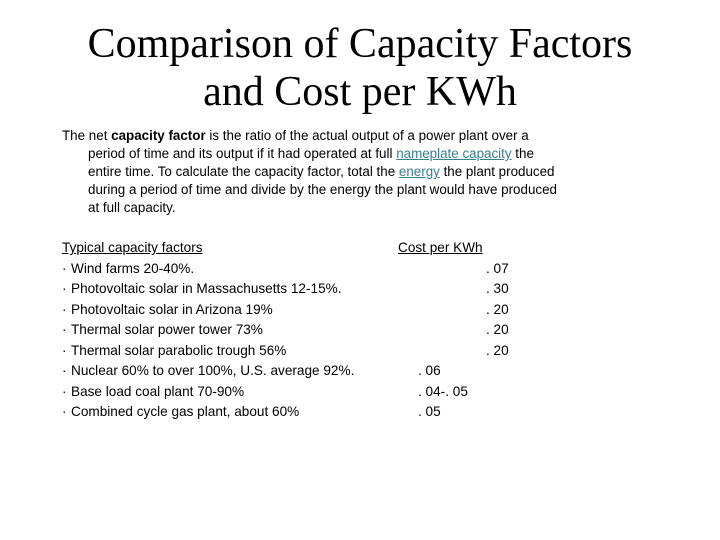 Image resolution: width=720 pixels, height=540 pixels. I want to click on row-cost: . 05, so click(429, 411).